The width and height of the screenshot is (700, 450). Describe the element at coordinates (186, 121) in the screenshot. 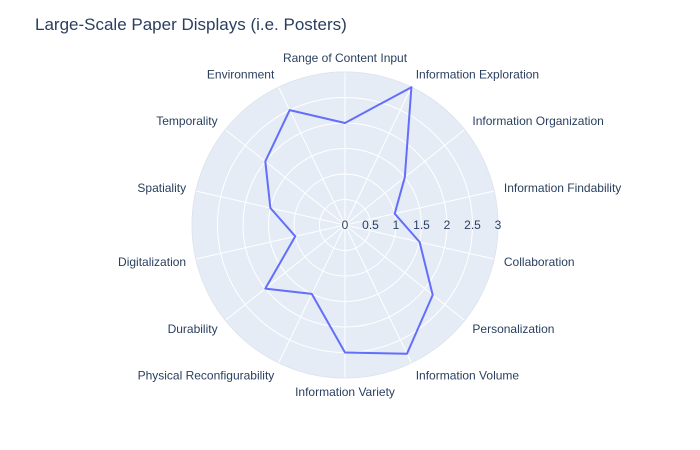

I see `axis-label-temporality: Temporality` at that location.